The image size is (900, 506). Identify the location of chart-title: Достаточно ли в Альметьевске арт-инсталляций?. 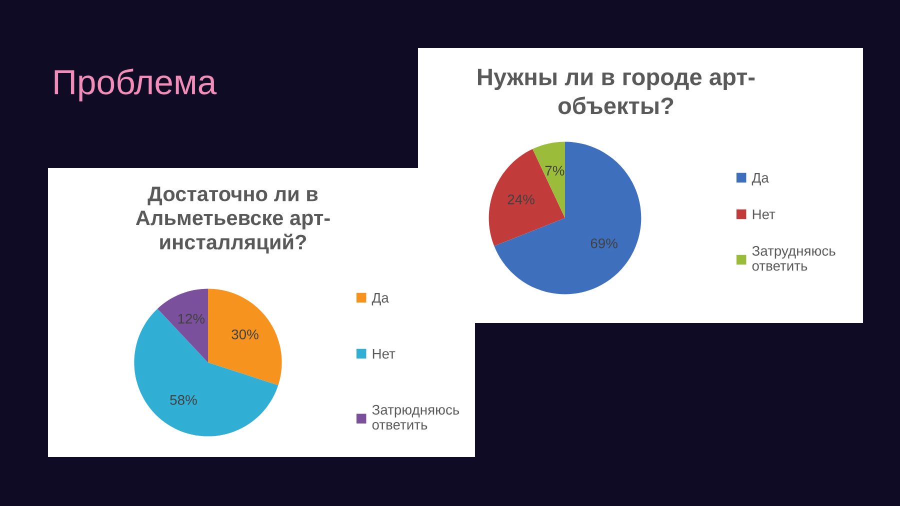
(233, 220).